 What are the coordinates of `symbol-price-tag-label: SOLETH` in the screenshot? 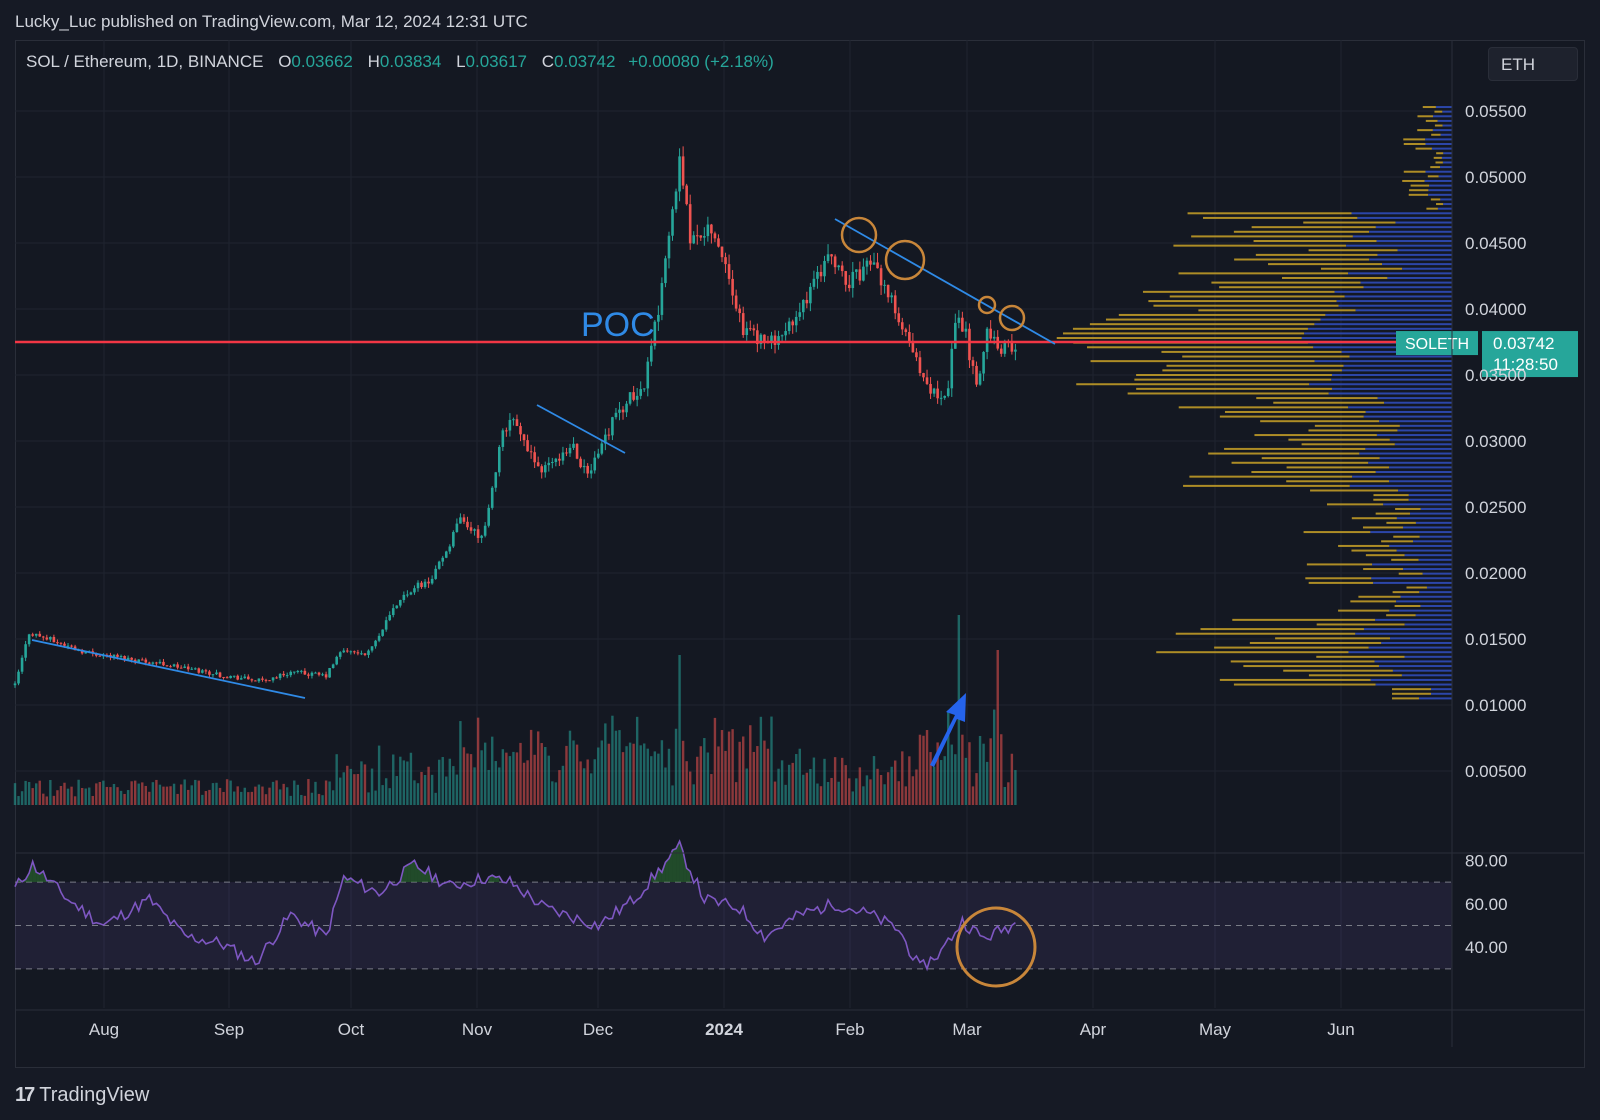 It's located at (1437, 344).